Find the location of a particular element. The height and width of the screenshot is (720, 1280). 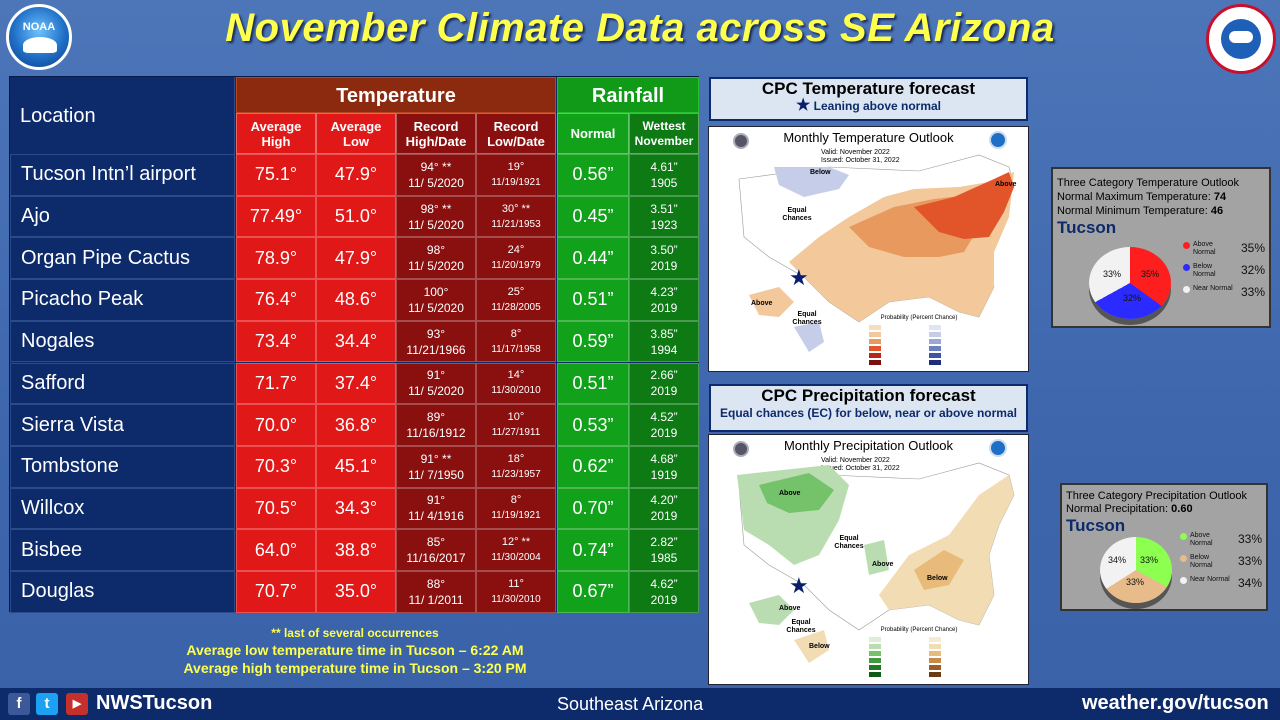

precip-map-legend: Probability (Percent Chance) is located at coordinates (919, 655).